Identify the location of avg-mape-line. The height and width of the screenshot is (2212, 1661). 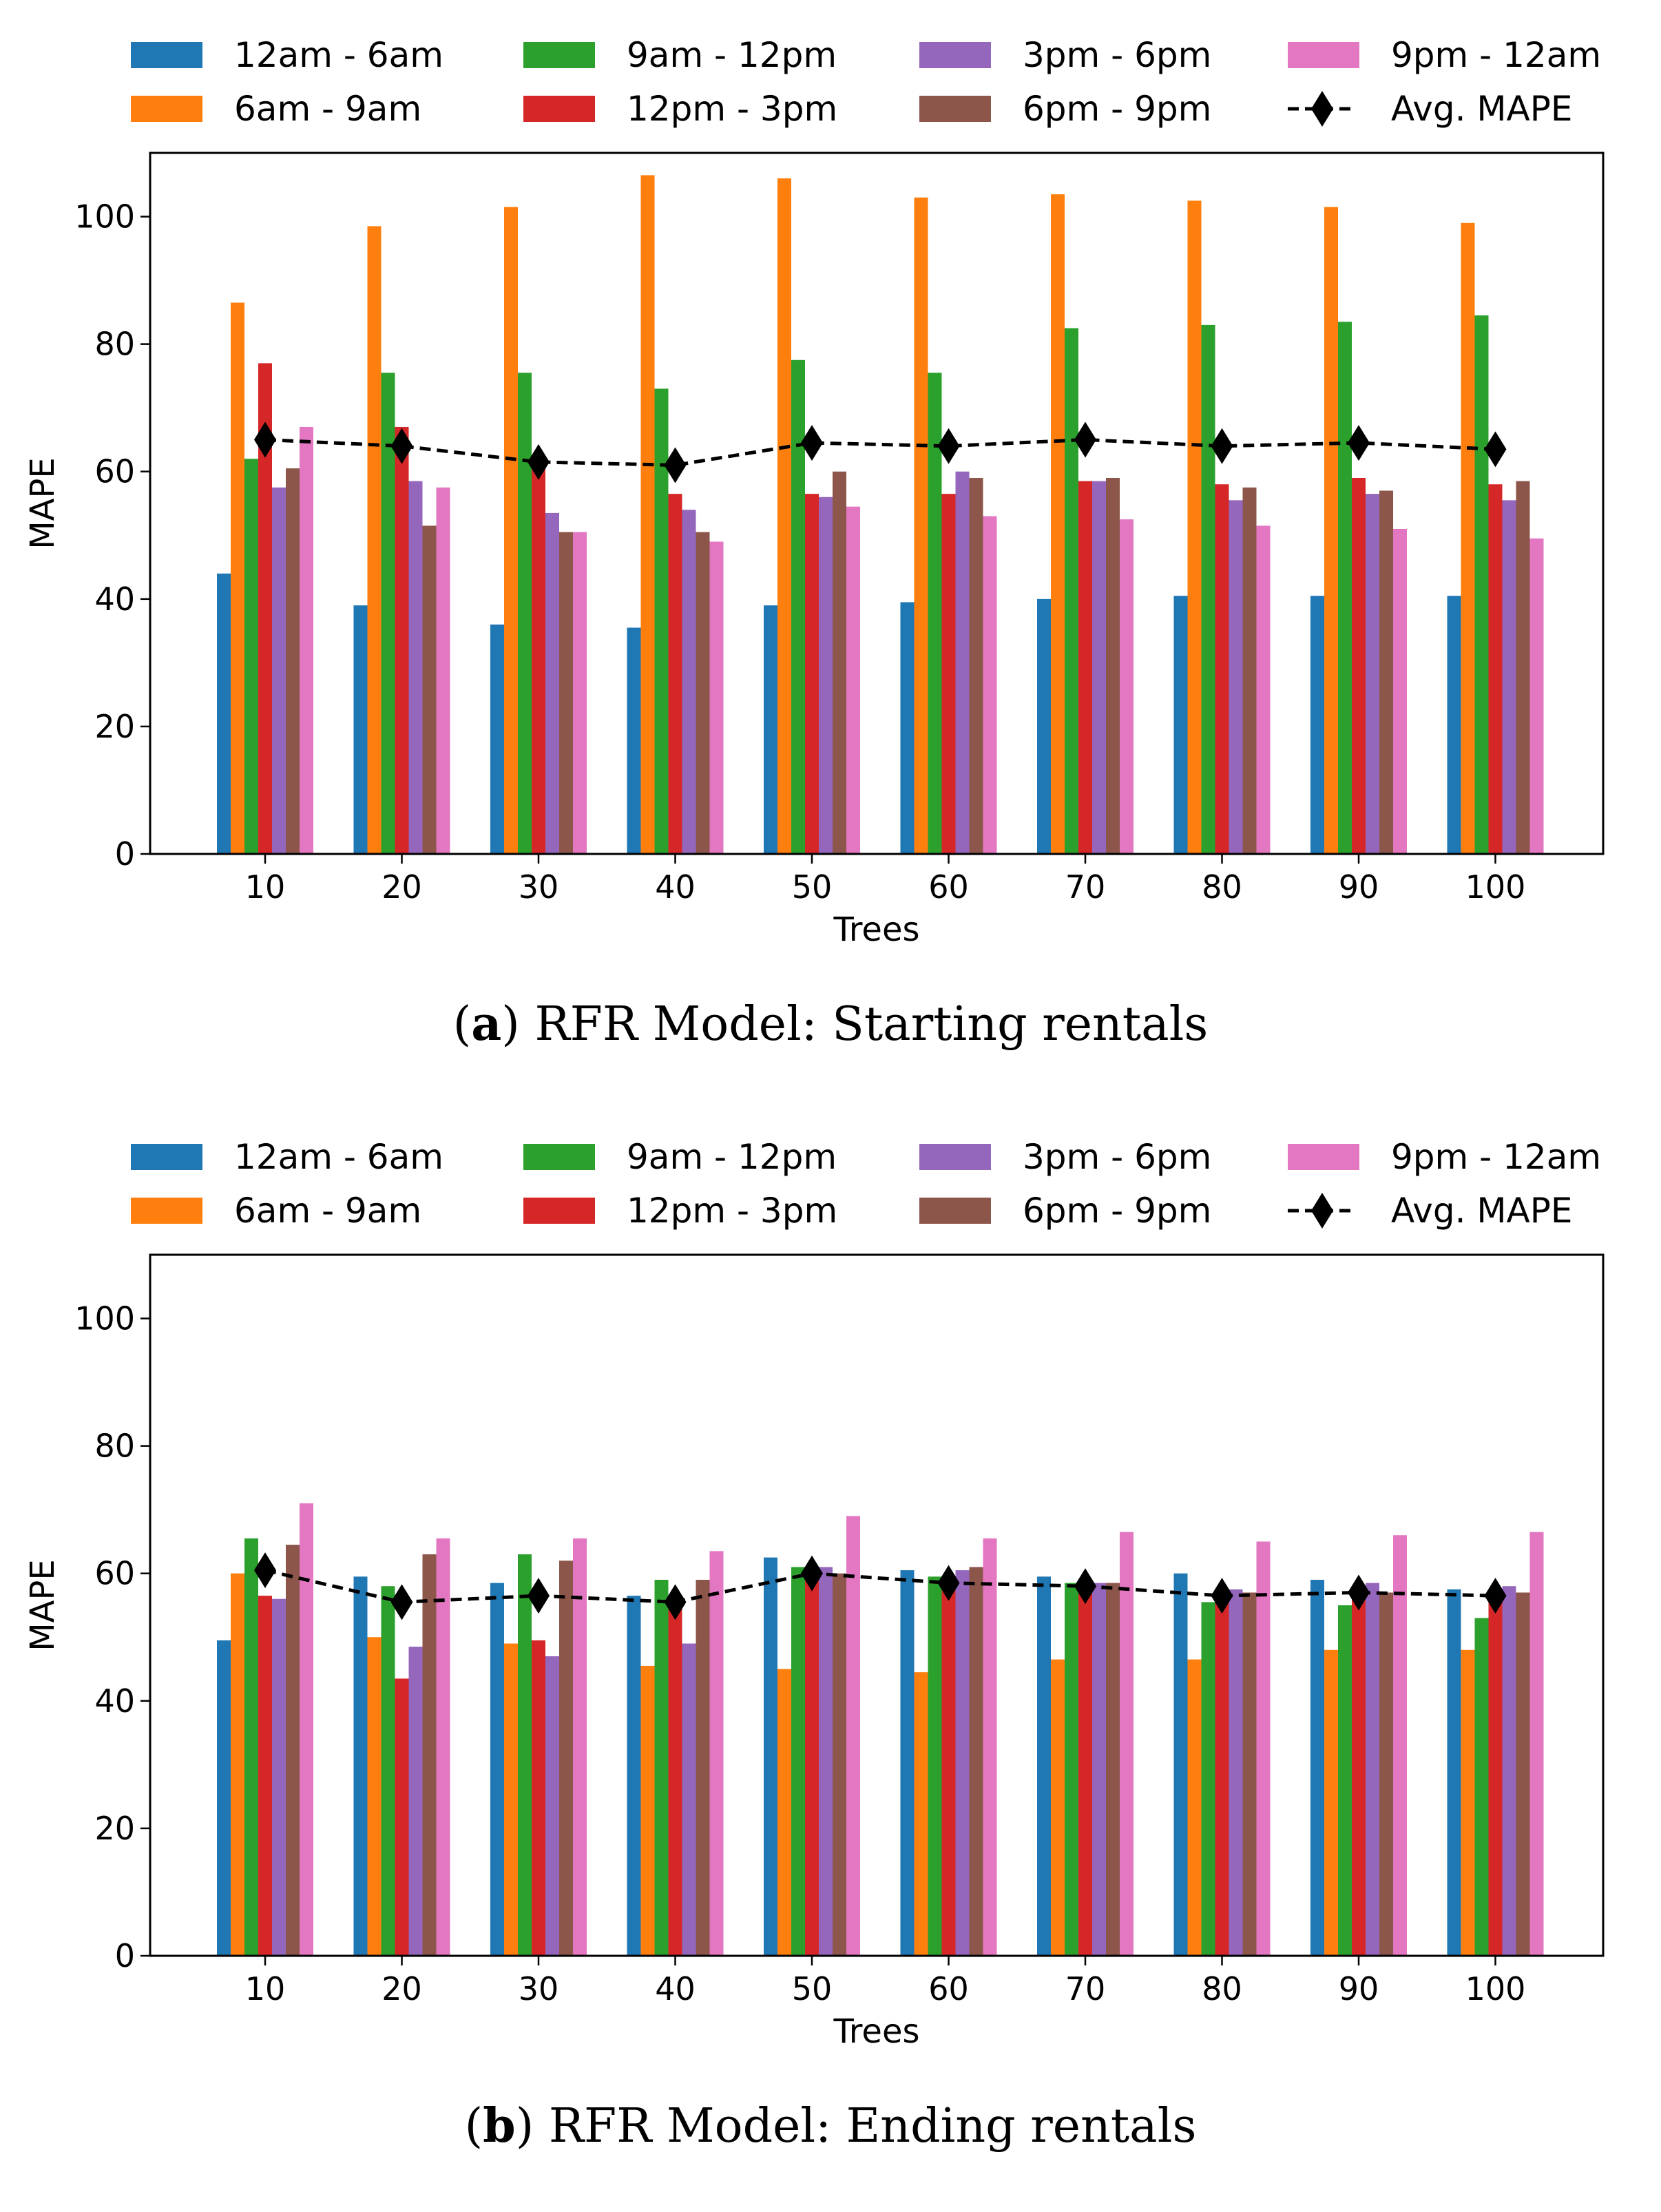
(880, 1586).